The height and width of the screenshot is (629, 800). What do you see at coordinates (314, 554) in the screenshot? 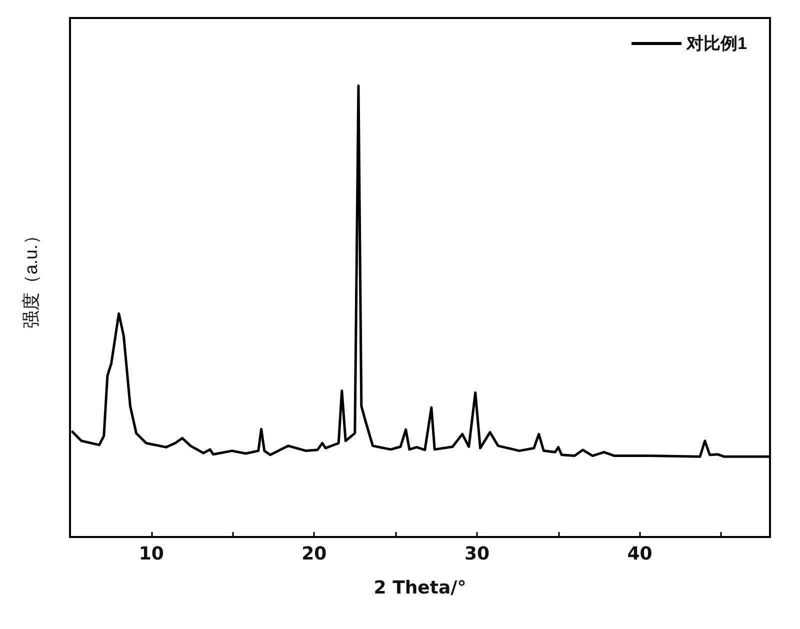
I see `x-tick-label: 20` at bounding box center [314, 554].